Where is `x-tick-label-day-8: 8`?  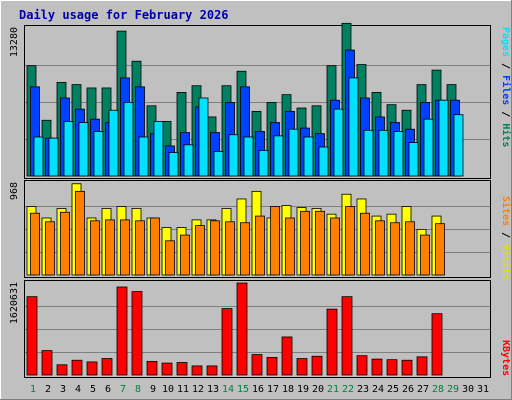 x-tick-label-day-8: 8 is located at coordinates (138, 389).